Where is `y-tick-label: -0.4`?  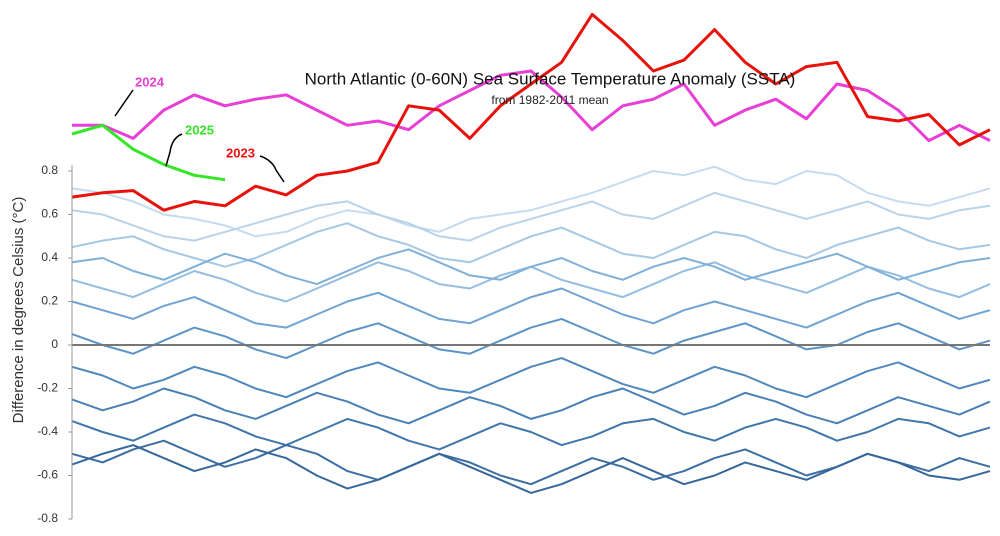 y-tick-label: -0.4 is located at coordinates (47, 431).